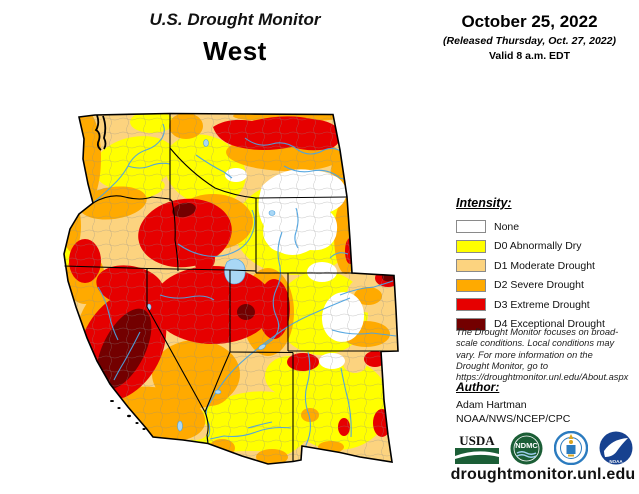 The width and height of the screenshot is (639, 494). Describe the element at coordinates (529, 56) in the screenshot. I see `valid-time: Valid 8 a.m. EDT` at that location.